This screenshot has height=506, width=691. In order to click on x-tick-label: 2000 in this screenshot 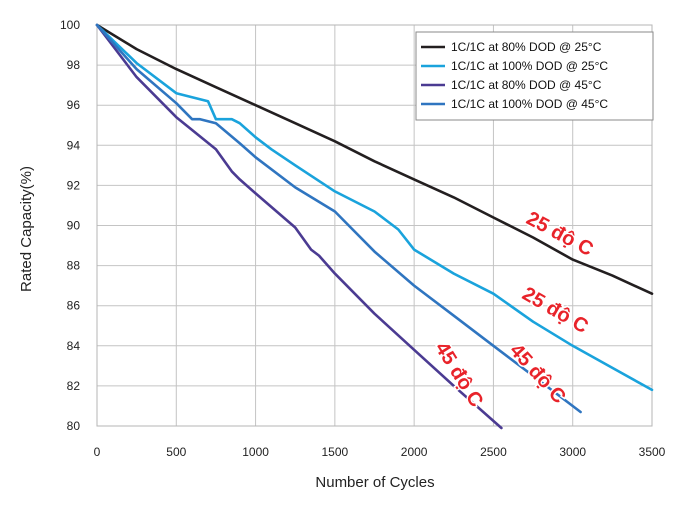, I will do `click(414, 452)`.